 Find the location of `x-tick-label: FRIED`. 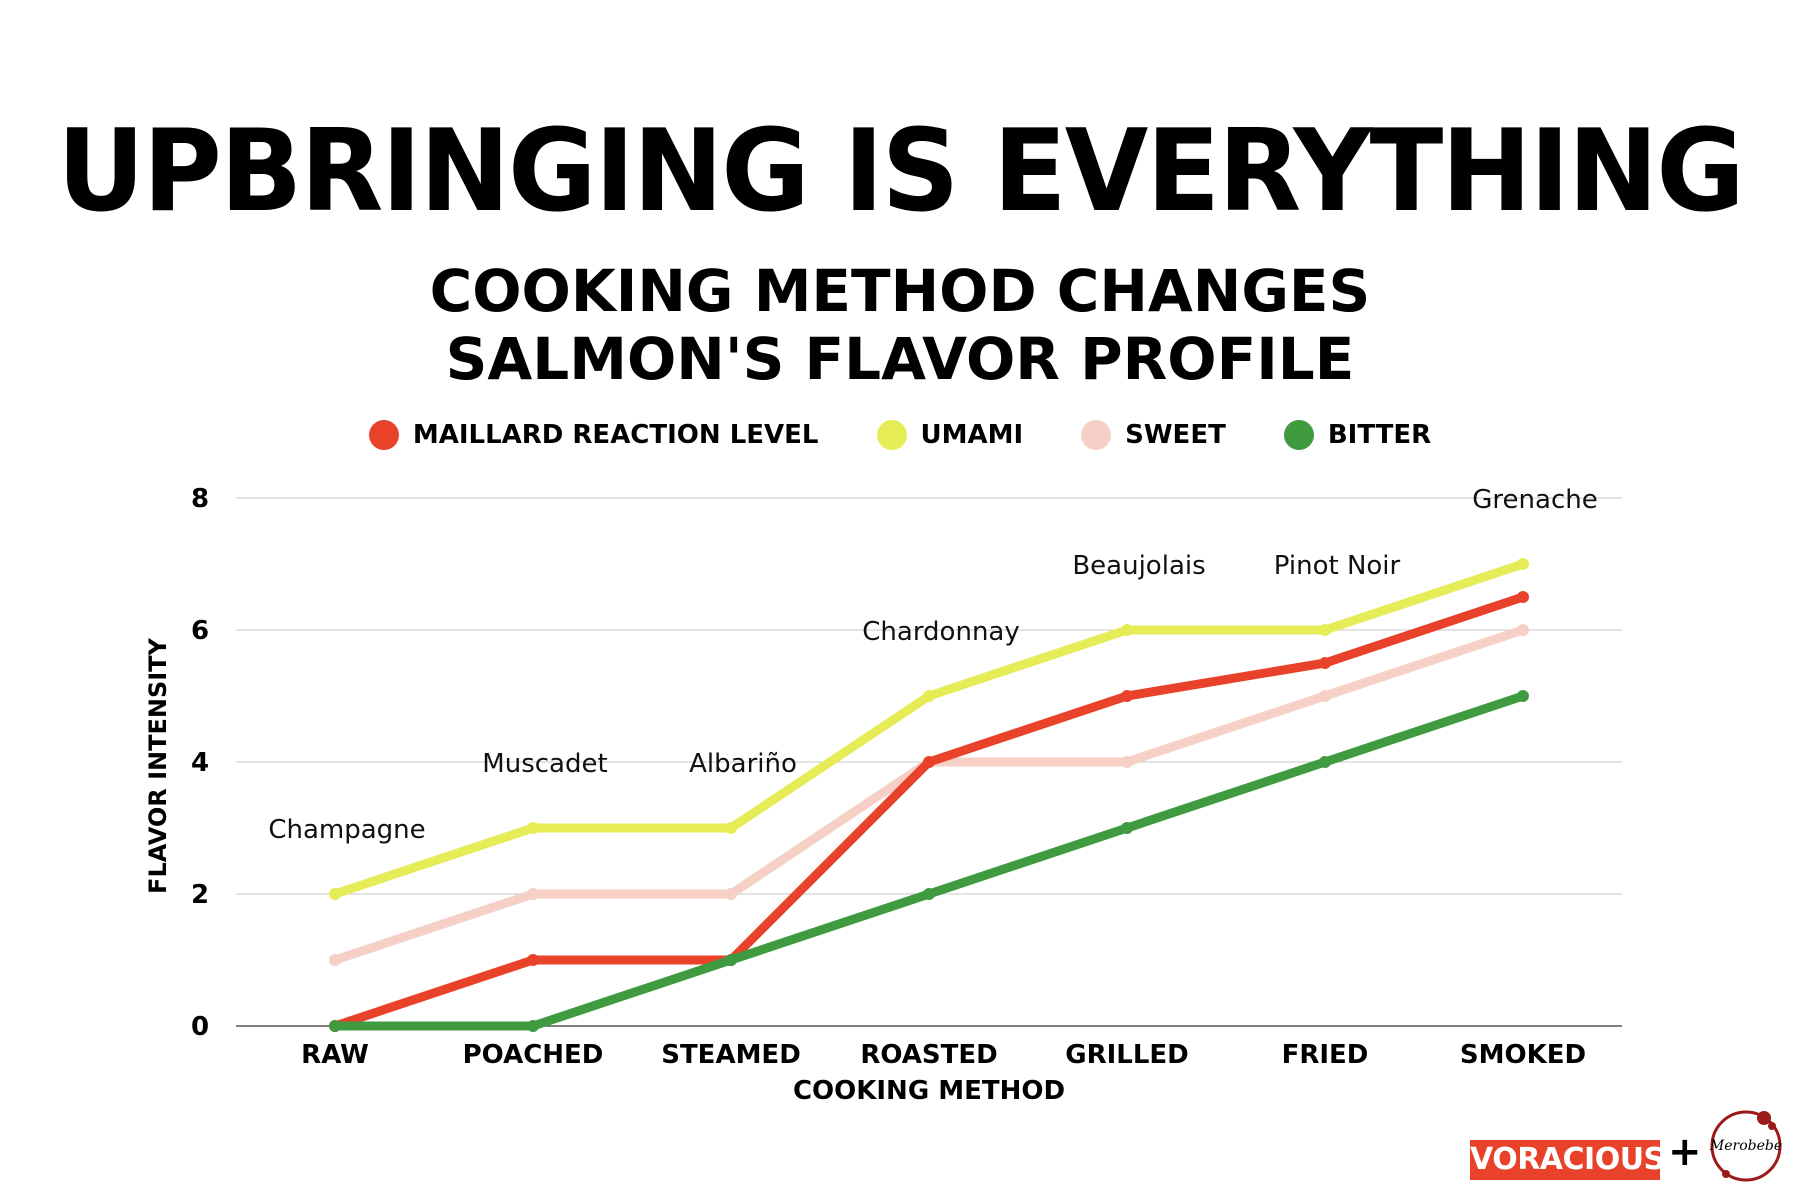

x-tick-label: FRIED is located at coordinates (1325, 1055).